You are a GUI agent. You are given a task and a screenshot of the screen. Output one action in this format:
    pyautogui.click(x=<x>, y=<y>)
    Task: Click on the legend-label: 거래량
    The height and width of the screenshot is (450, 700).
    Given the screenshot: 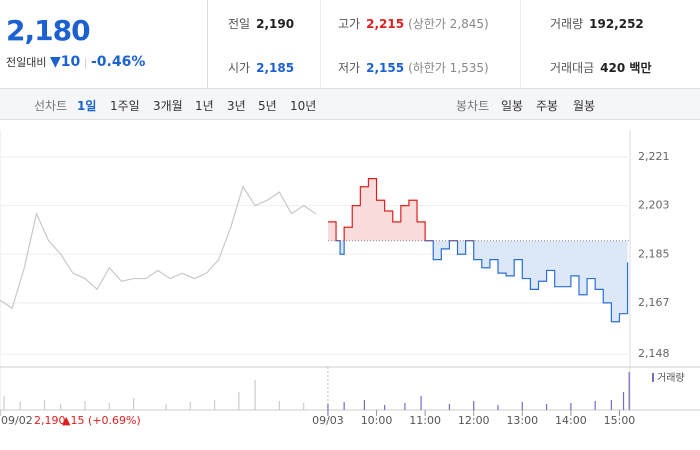 What is the action you would take?
    pyautogui.click(x=671, y=378)
    